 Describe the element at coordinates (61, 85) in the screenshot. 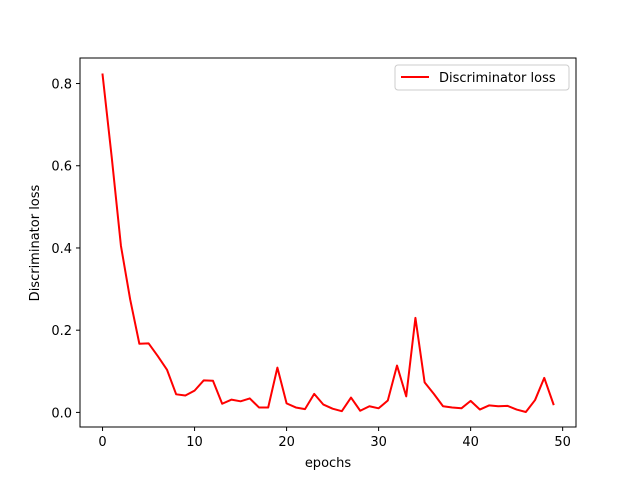

I see `y-tick-label: 0.8` at that location.